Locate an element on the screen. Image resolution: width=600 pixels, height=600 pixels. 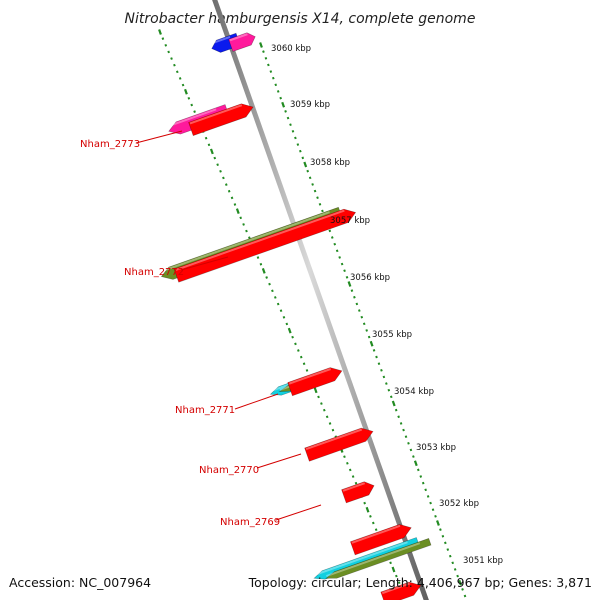
scale-label: 3058 kbp is located at coordinates (330, 163).